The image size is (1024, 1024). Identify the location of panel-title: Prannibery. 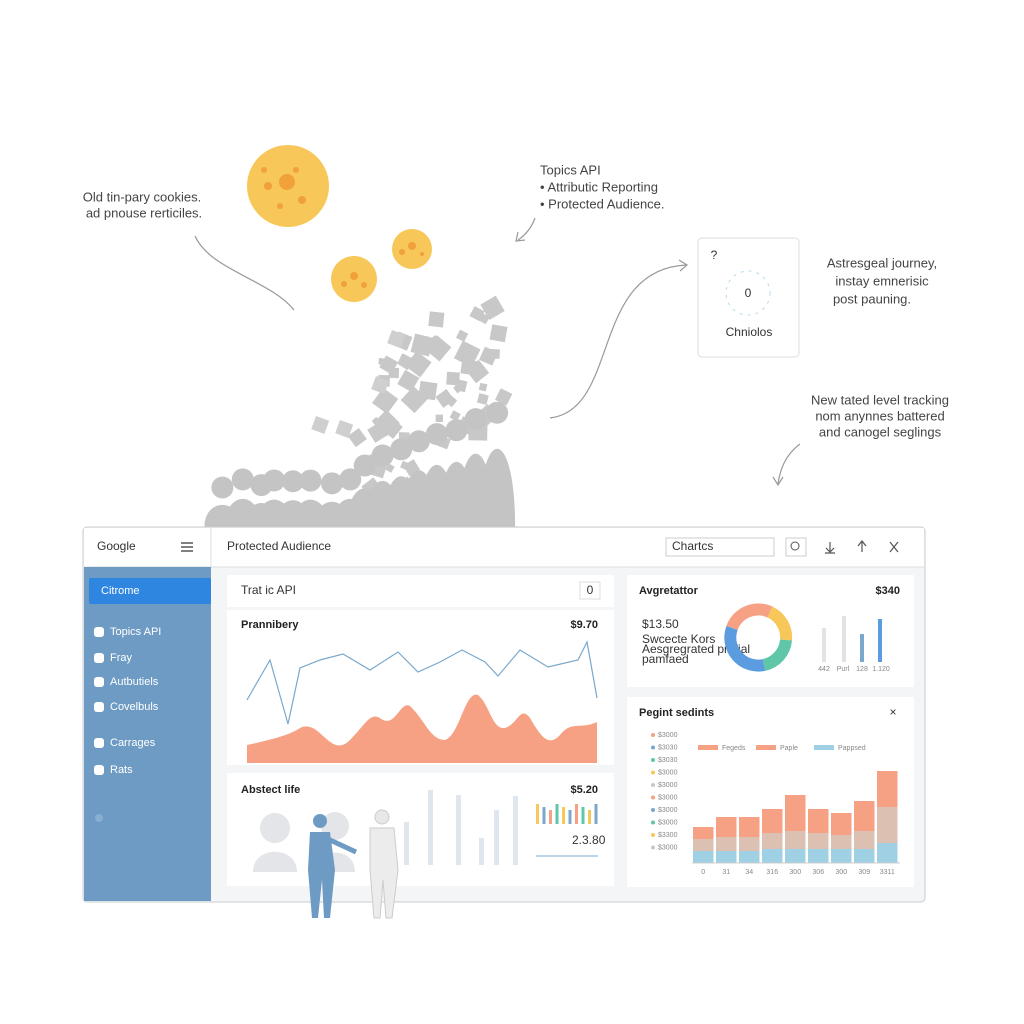
(270, 625).